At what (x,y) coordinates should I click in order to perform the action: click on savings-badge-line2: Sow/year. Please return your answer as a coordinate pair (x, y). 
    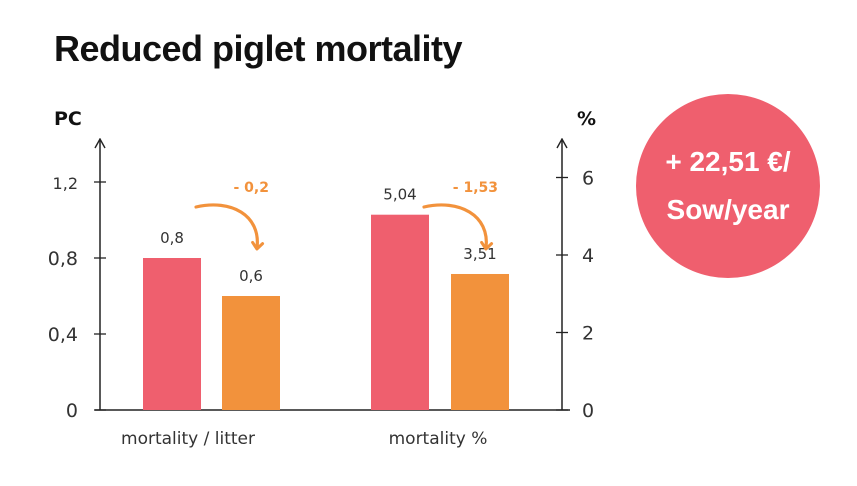
    Looking at the image, I should click on (728, 209).